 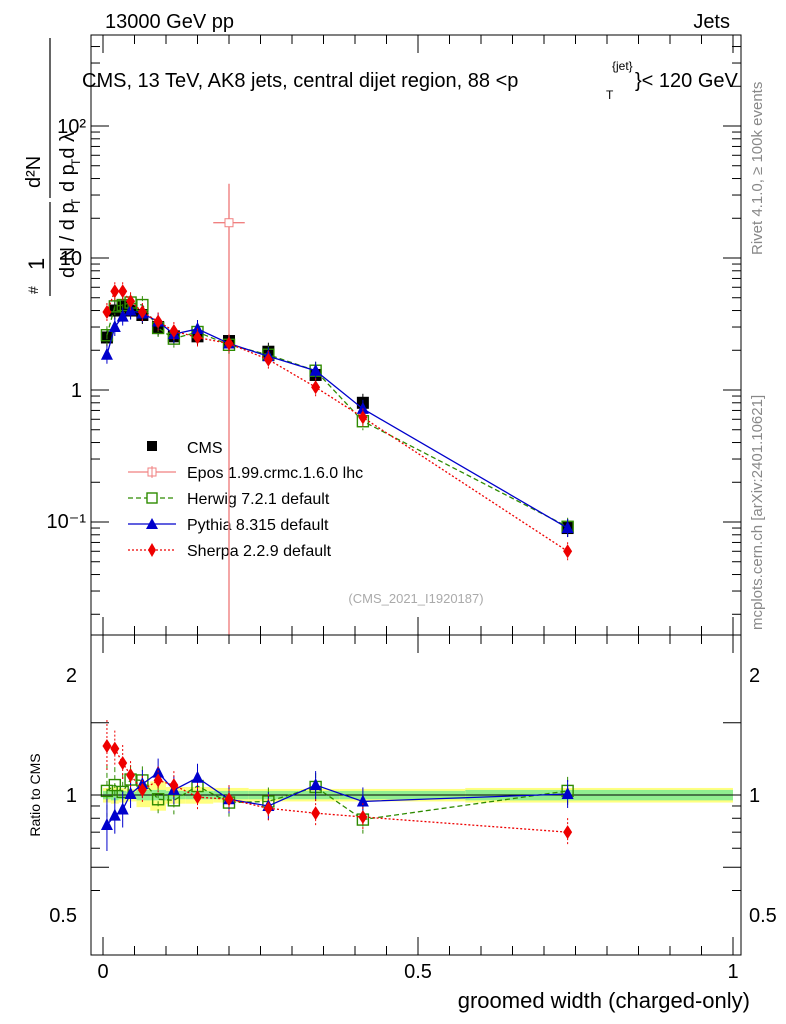 I want to click on legend-entry-sherpa: Sherpa 2.2.9 default, so click(x=230, y=551).